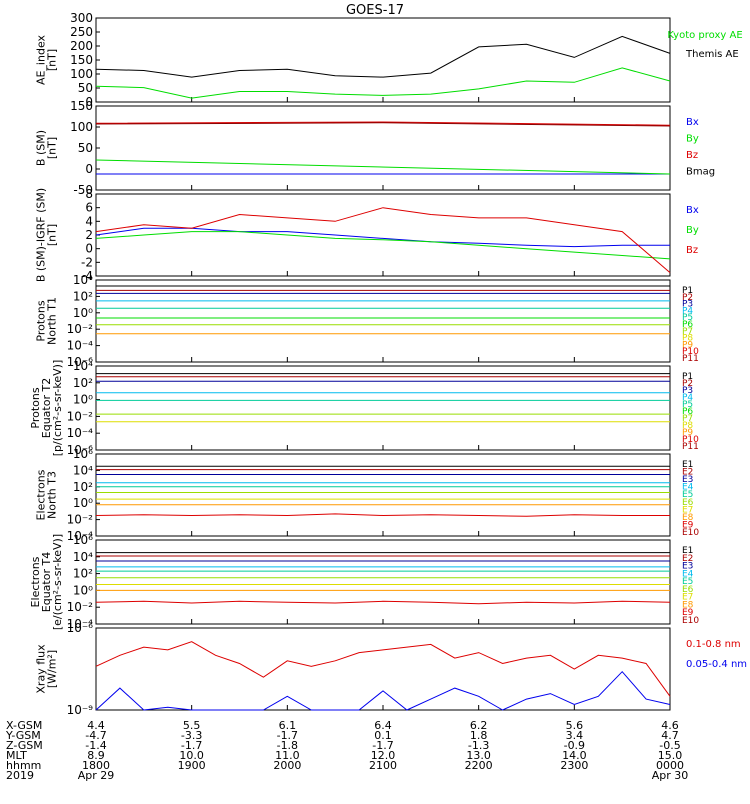 The image size is (750, 804). Describe the element at coordinates (191, 755) in the screenshot. I see `ephemeris-value: 10.0` at that location.